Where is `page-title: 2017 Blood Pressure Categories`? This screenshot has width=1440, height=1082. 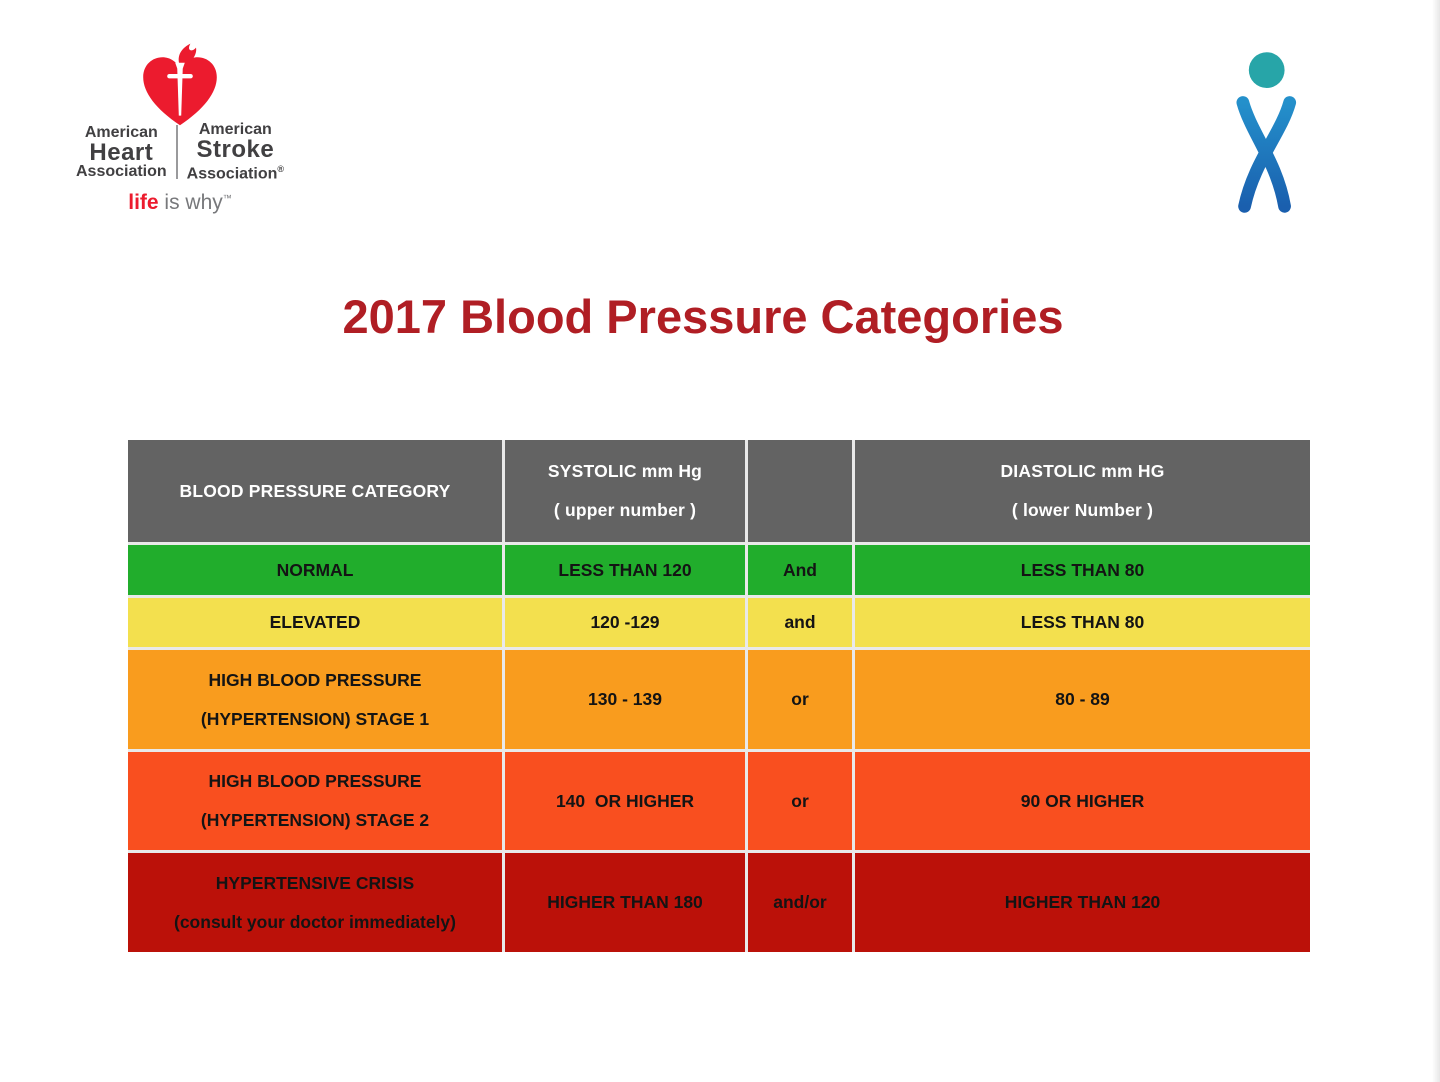
page-title: 2017 Blood Pressure Categories is located at coordinates (703, 316).